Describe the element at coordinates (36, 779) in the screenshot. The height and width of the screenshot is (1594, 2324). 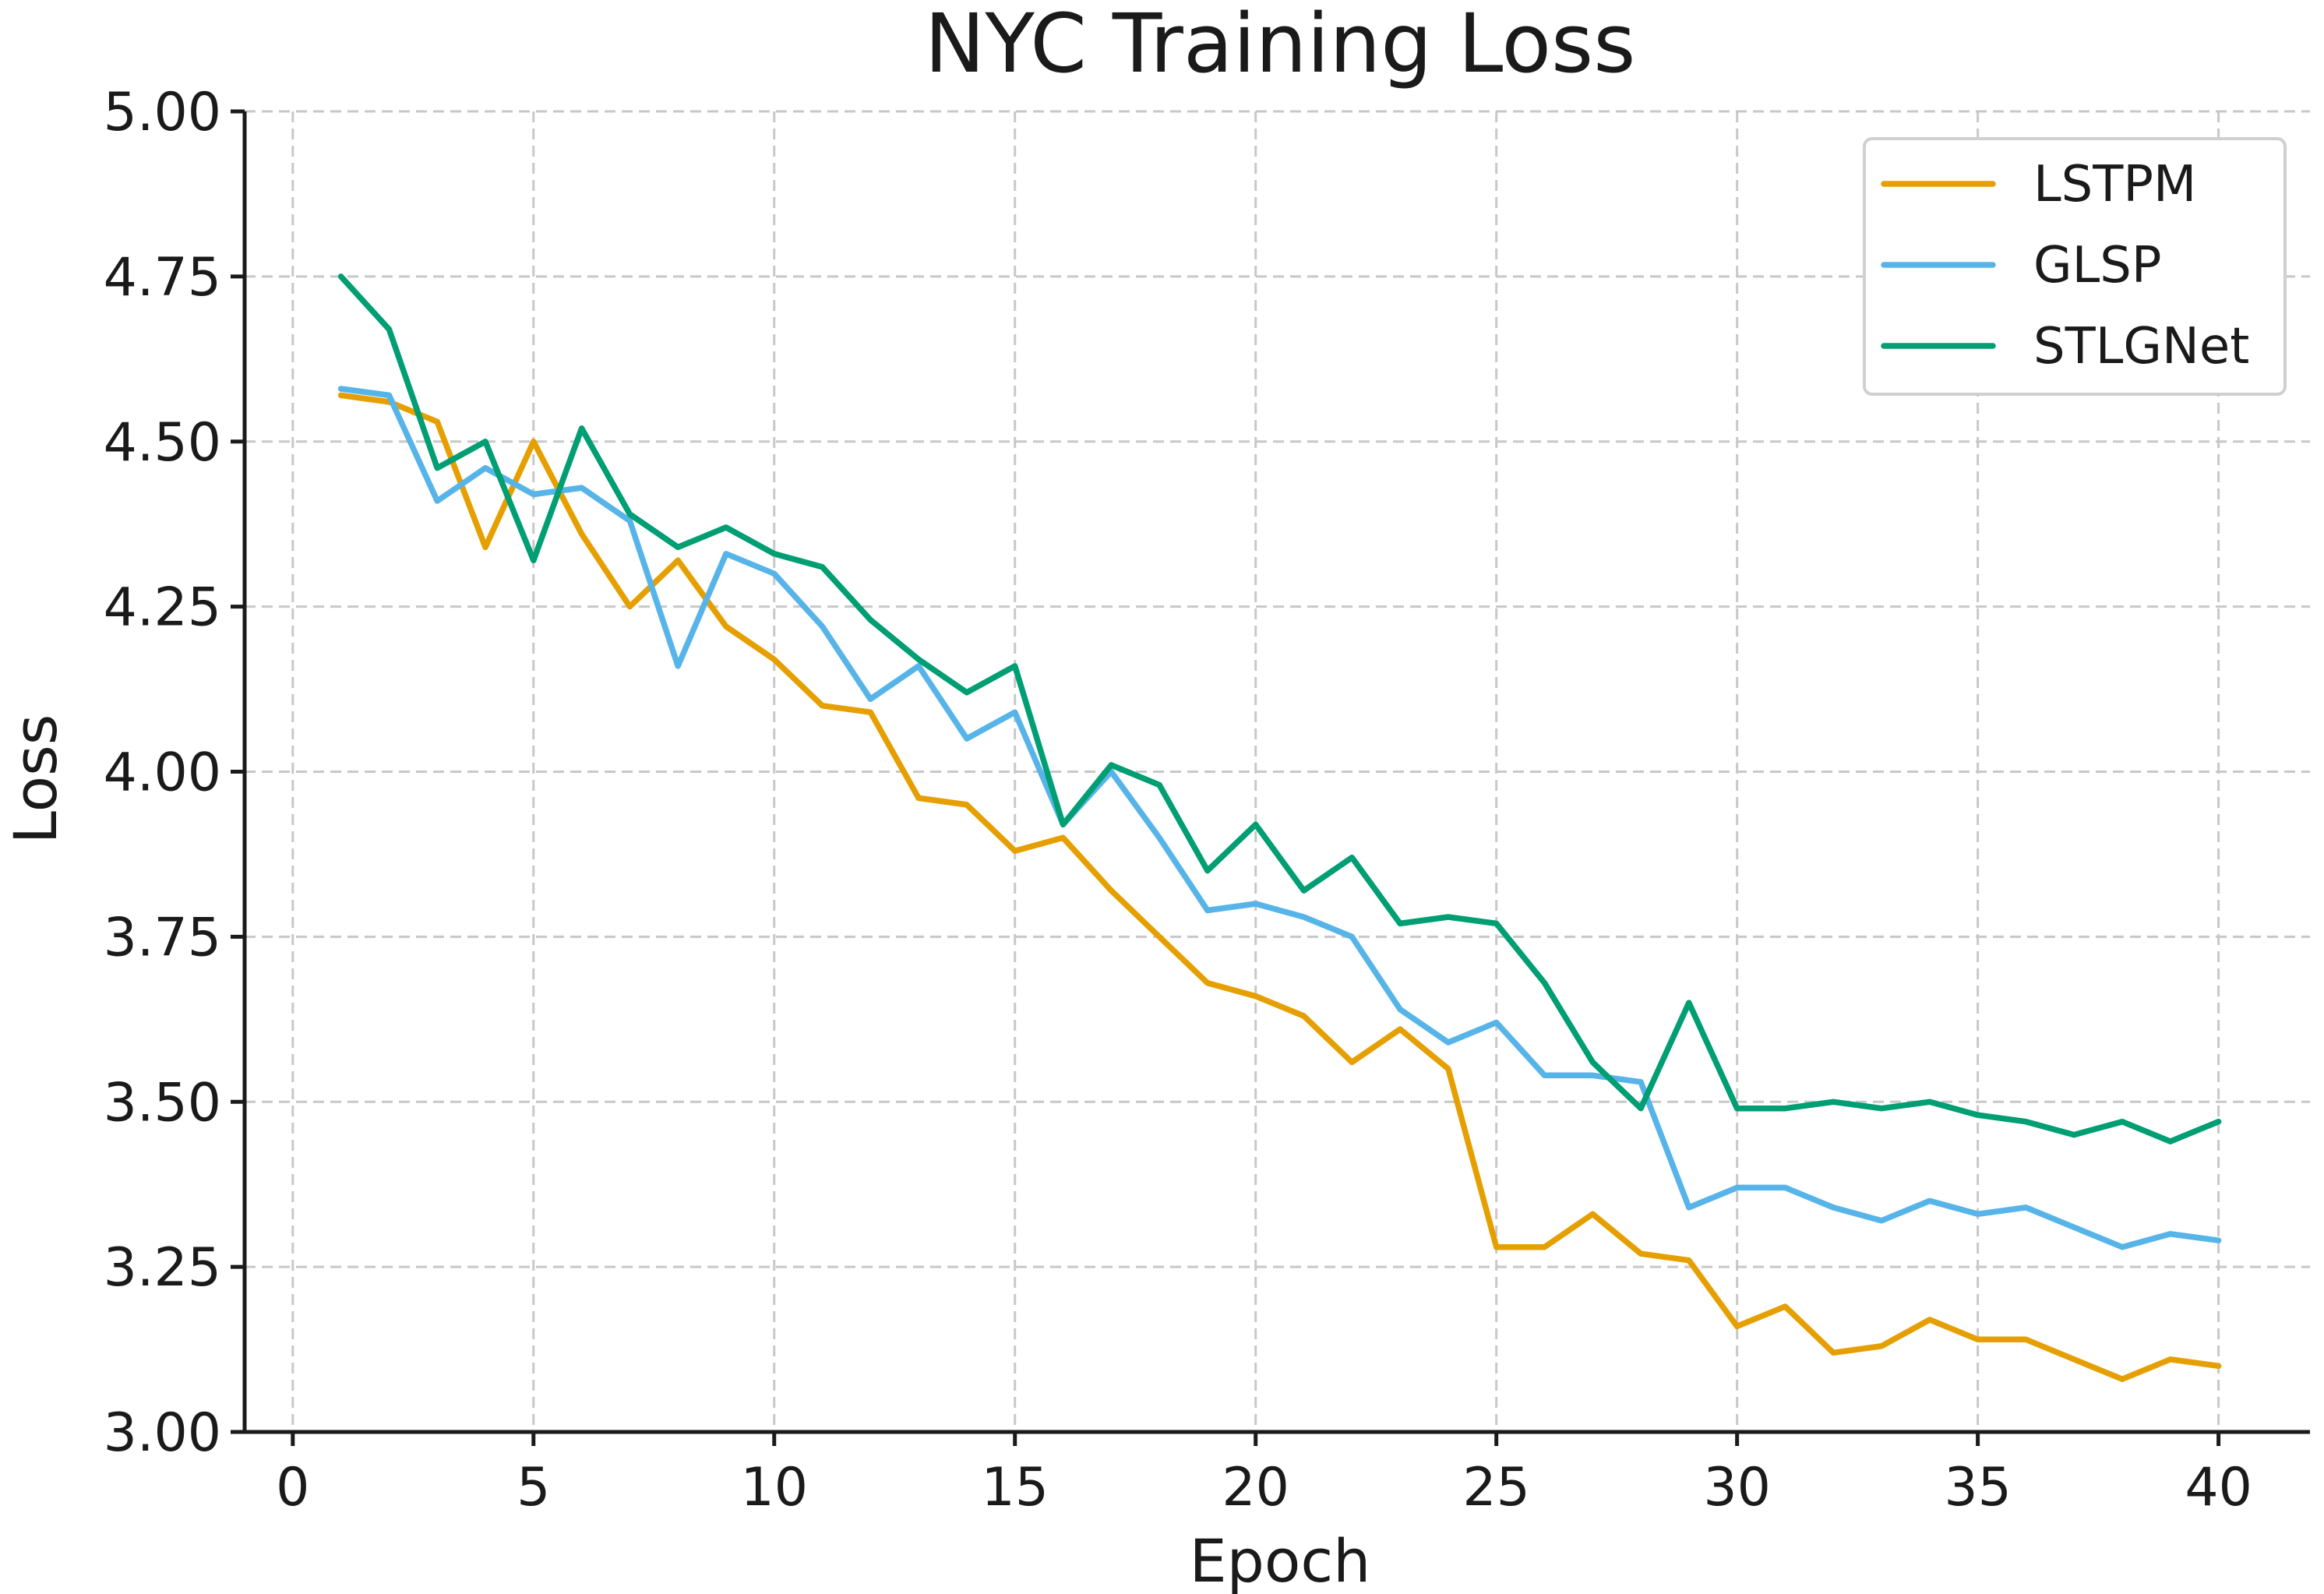
I see `y-axis-title: Loss` at that location.